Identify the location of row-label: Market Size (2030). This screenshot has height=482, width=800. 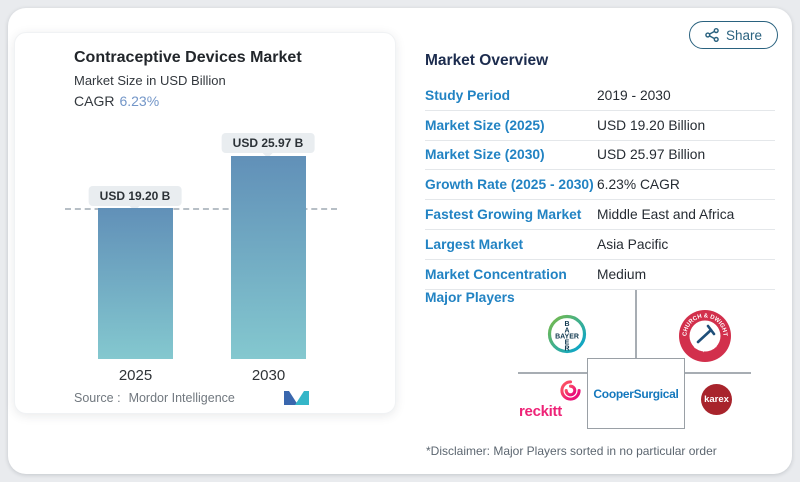
(485, 155).